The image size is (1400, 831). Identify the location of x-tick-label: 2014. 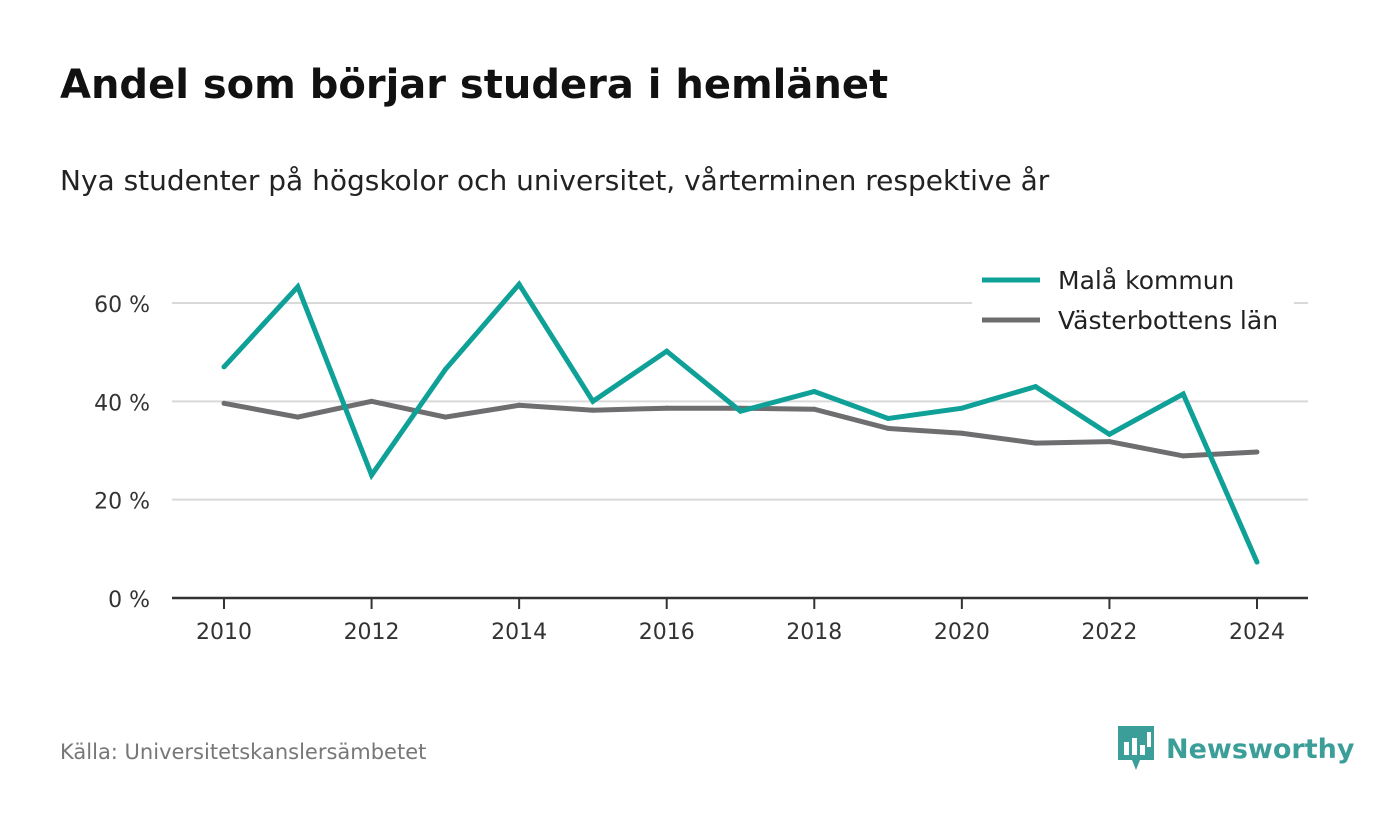
(519, 632).